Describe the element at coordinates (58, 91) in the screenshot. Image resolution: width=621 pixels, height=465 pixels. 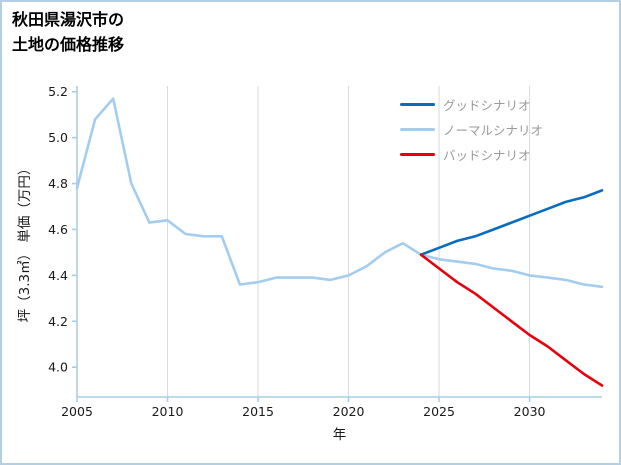
I see `y-tick-label: 5.2` at that location.